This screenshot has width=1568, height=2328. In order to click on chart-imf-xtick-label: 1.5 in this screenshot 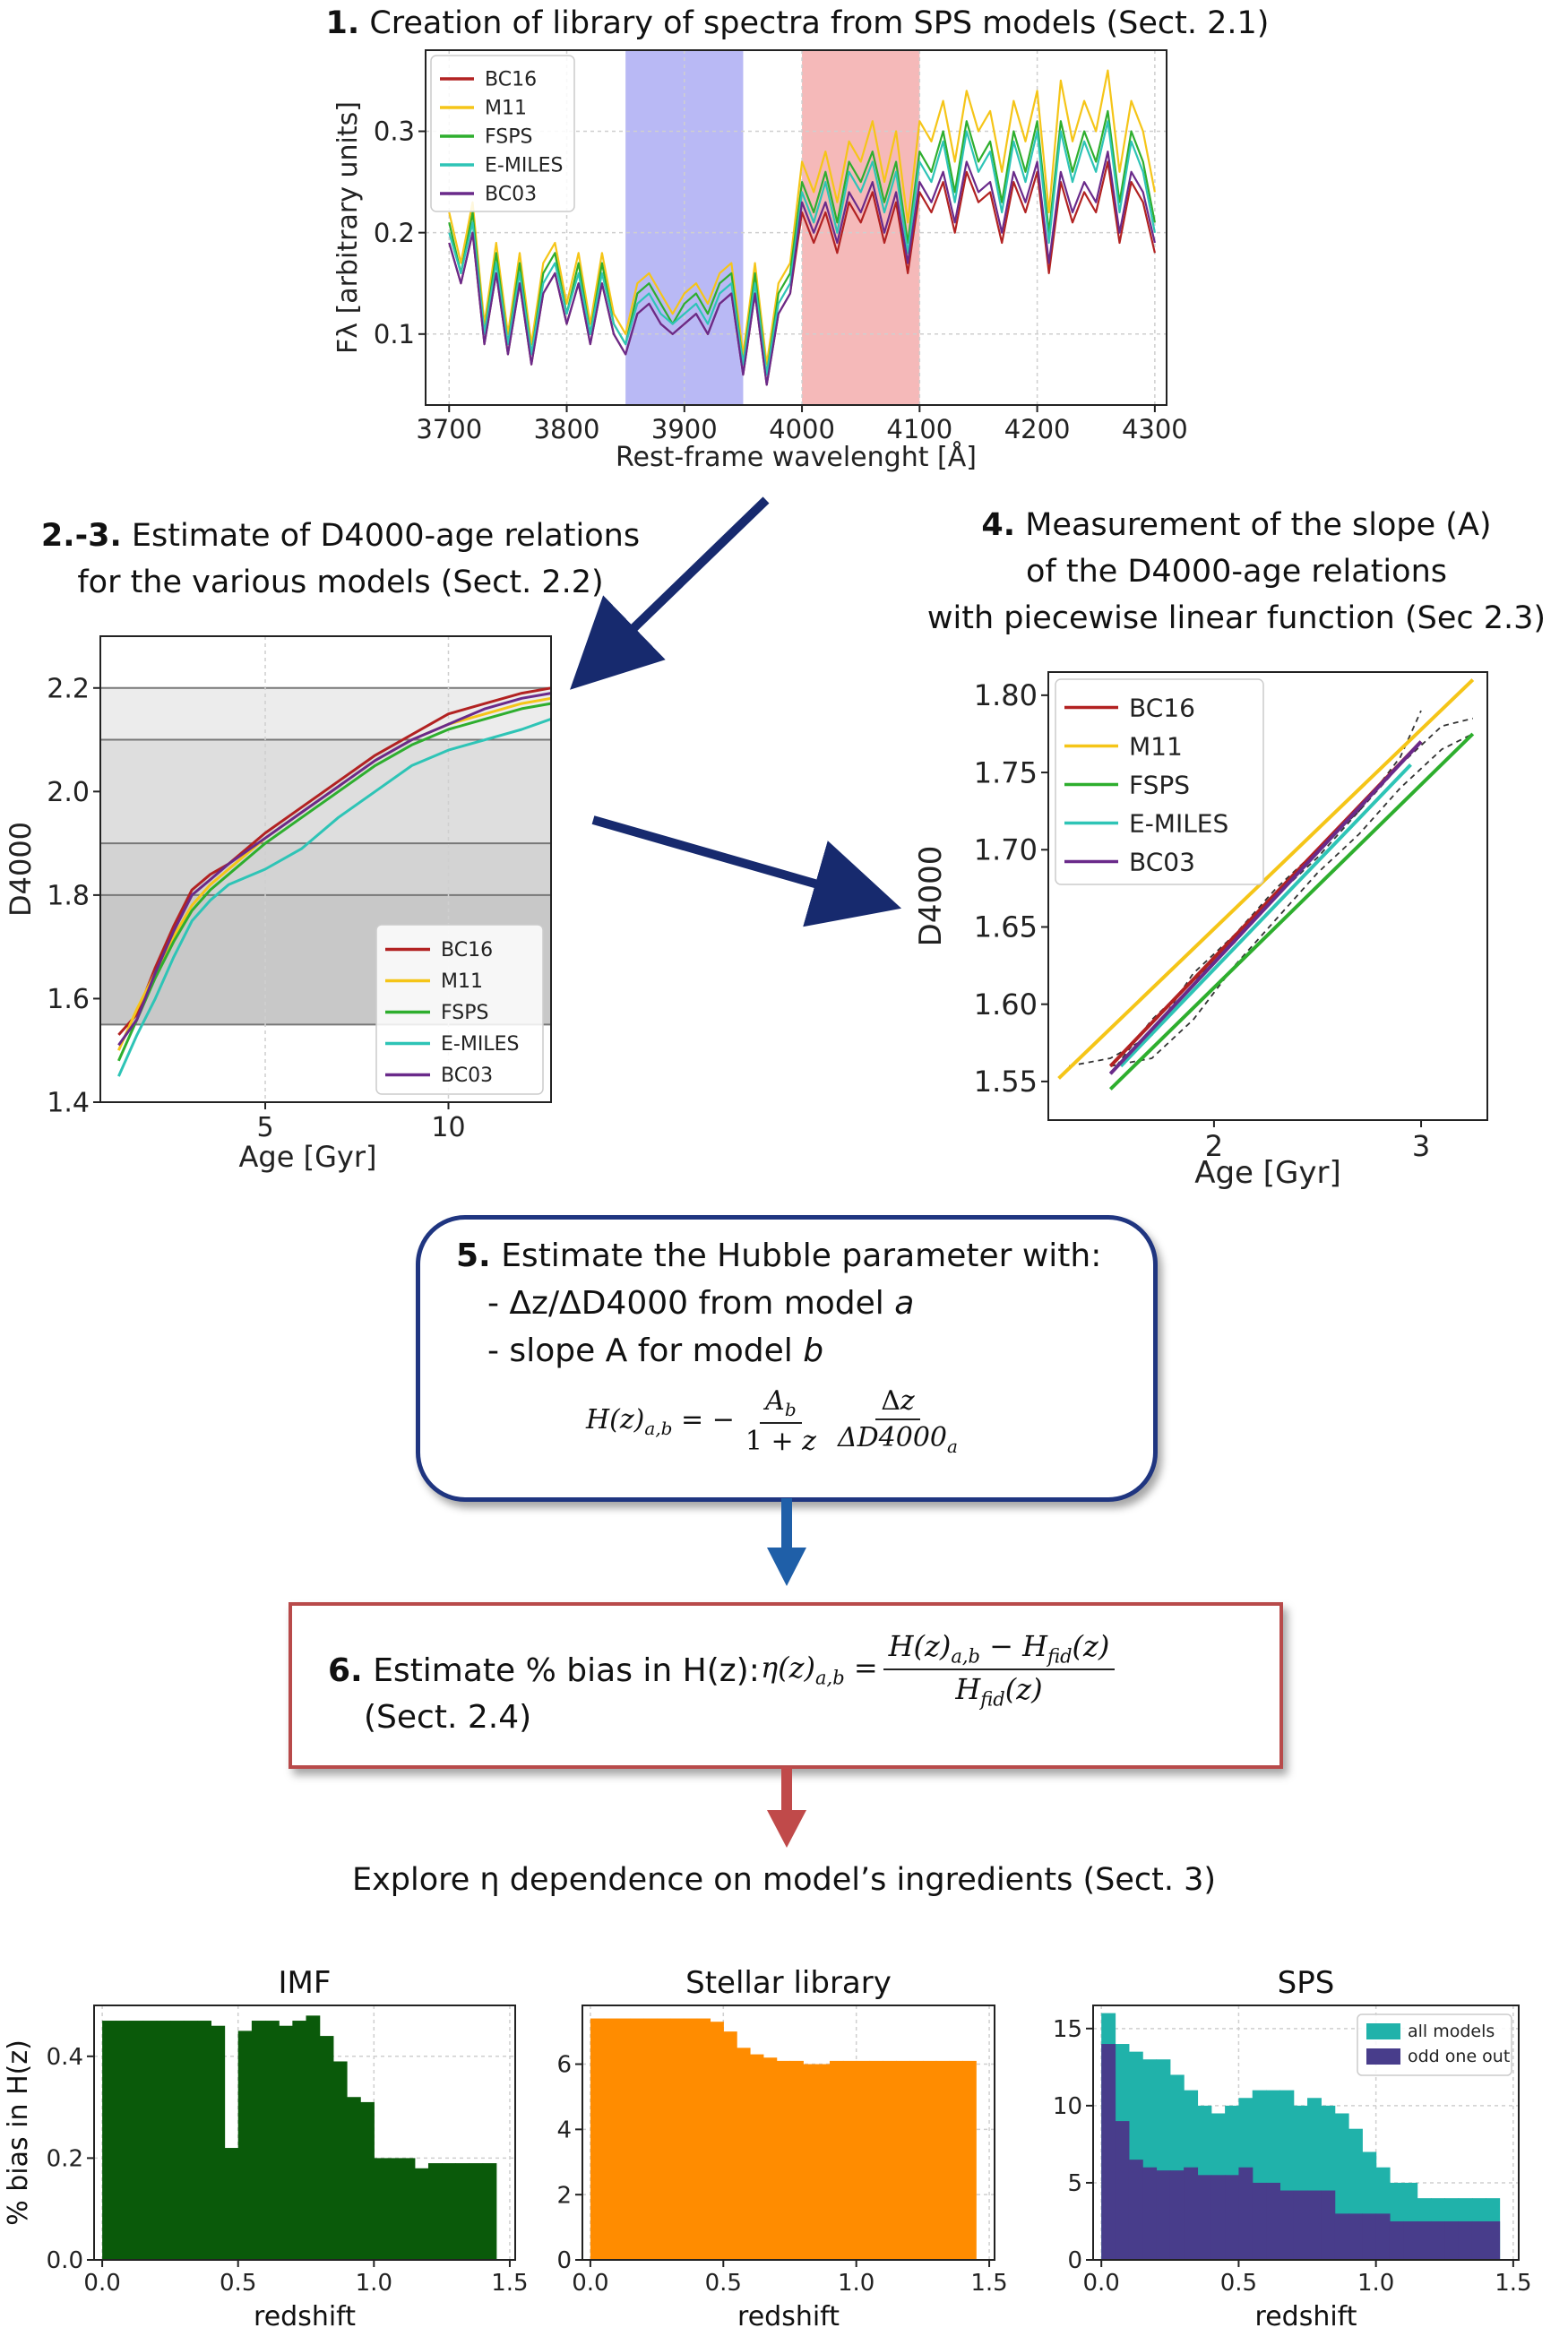, I will do `click(510, 2284)`.